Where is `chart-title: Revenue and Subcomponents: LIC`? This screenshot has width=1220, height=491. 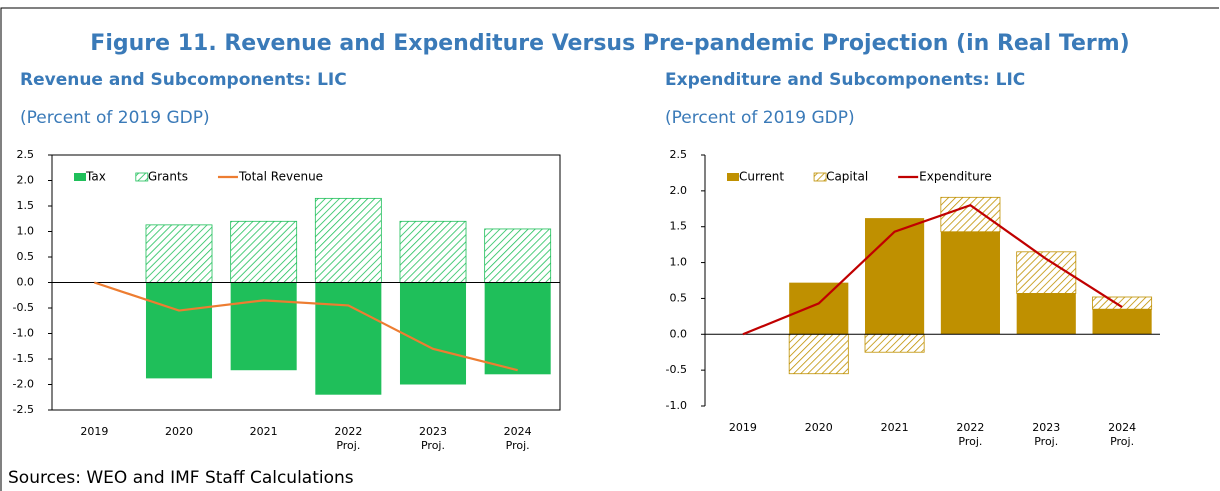
chart-title: Revenue and Subcomponents: LIC is located at coordinates (183, 80).